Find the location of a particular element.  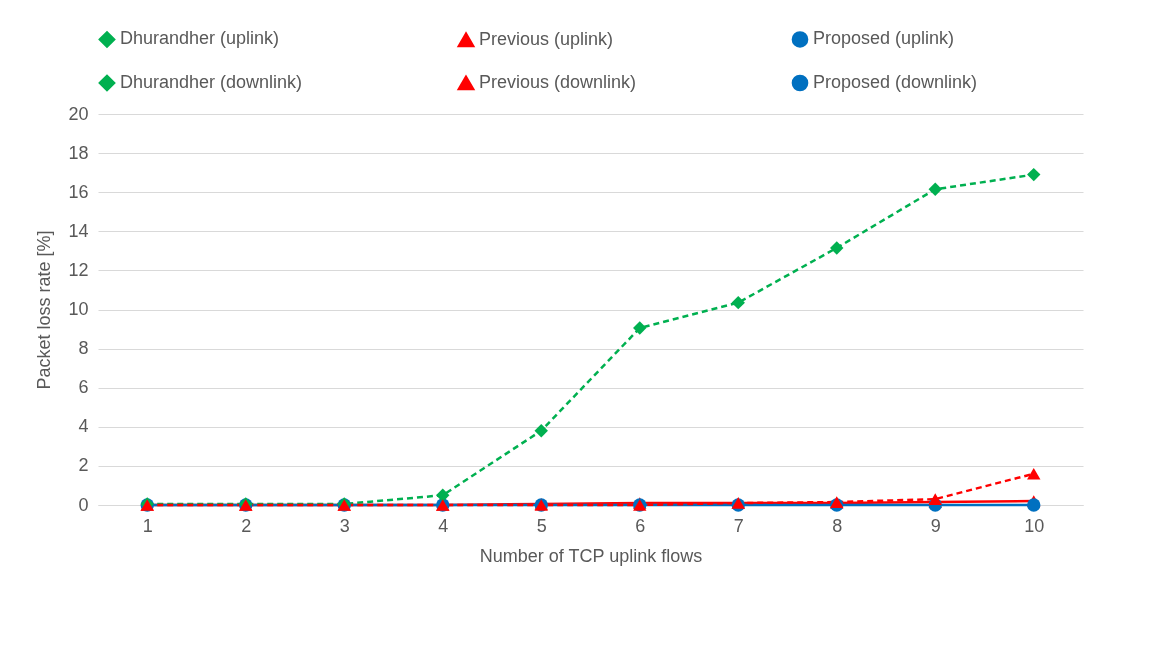

legend-label: Proposed (downlink) is located at coordinates (895, 82).